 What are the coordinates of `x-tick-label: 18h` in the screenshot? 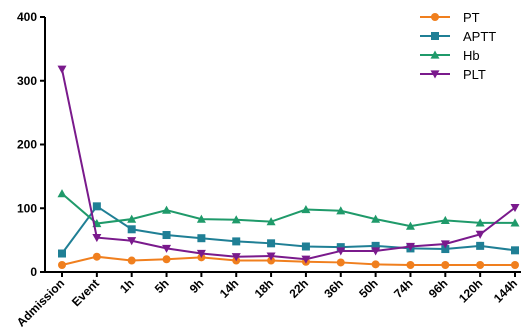 It's located at (264, 288).